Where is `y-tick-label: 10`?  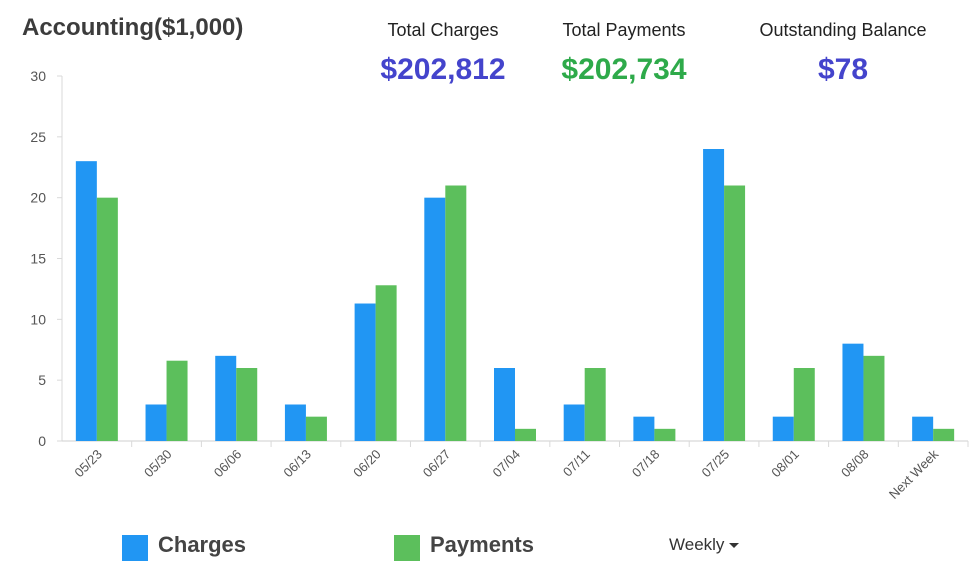
y-tick-label: 10 is located at coordinates (38, 319).